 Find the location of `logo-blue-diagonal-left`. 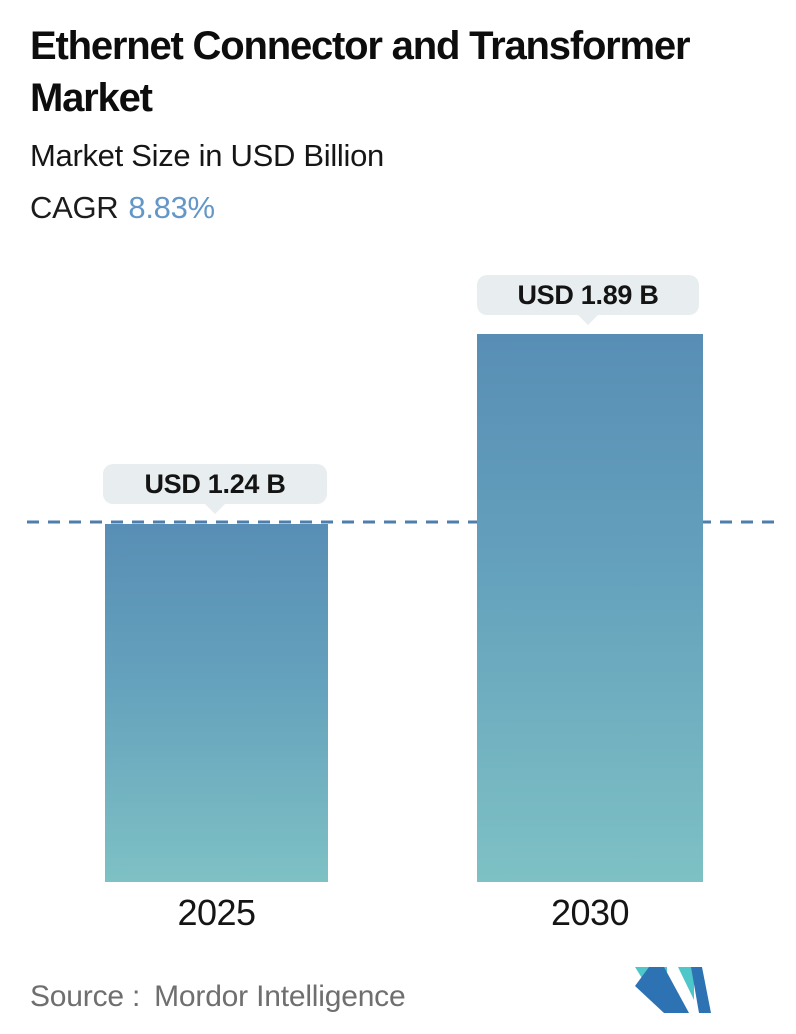

logo-blue-diagonal-left is located at coordinates (662, 990).